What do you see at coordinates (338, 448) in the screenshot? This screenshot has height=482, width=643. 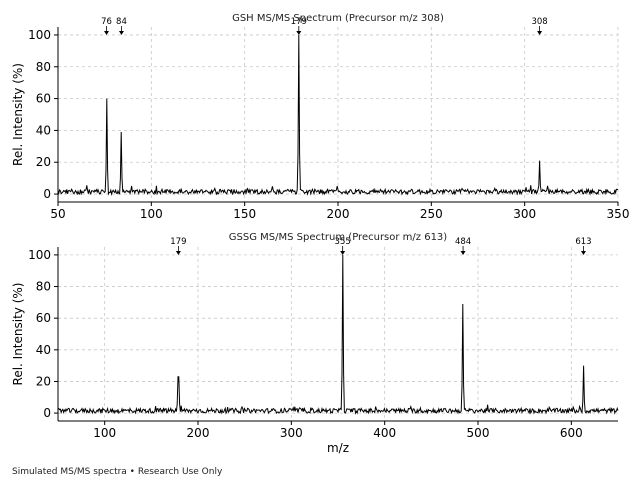 I see `chart2-x-axis-label: m/z` at bounding box center [338, 448].